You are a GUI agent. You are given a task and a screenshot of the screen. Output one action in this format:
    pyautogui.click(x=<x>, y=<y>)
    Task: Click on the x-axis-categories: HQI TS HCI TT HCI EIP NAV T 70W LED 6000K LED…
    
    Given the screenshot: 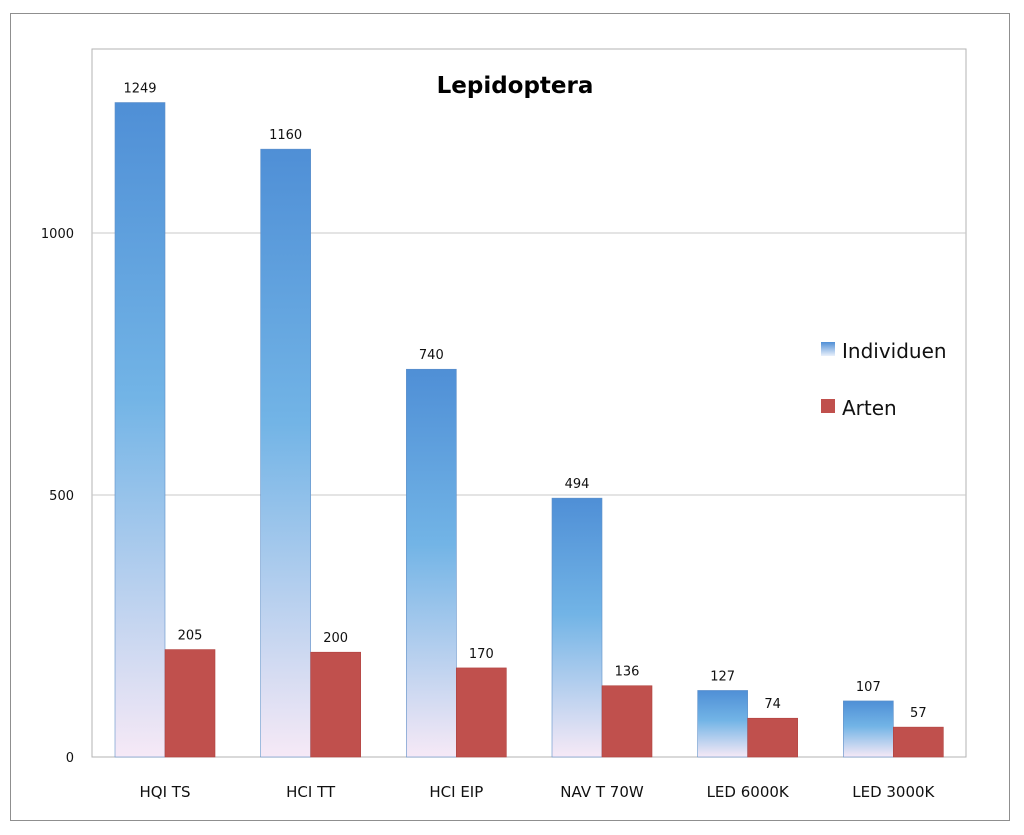 What is the action you would take?
    pyautogui.click(x=538, y=792)
    